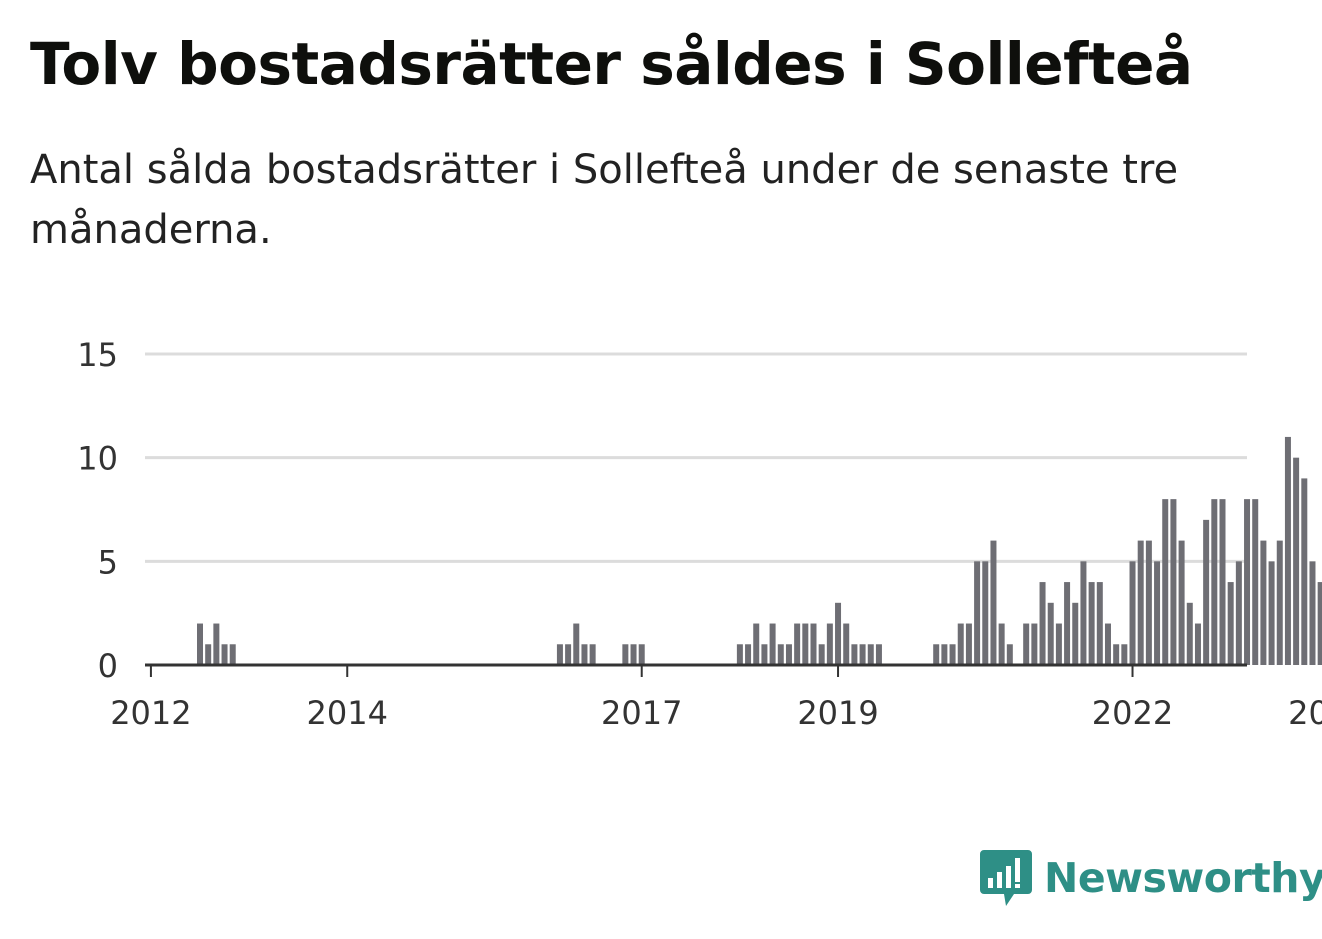  Describe the element at coordinates (97, 355) in the screenshot. I see `y-tick-label: 15` at that location.